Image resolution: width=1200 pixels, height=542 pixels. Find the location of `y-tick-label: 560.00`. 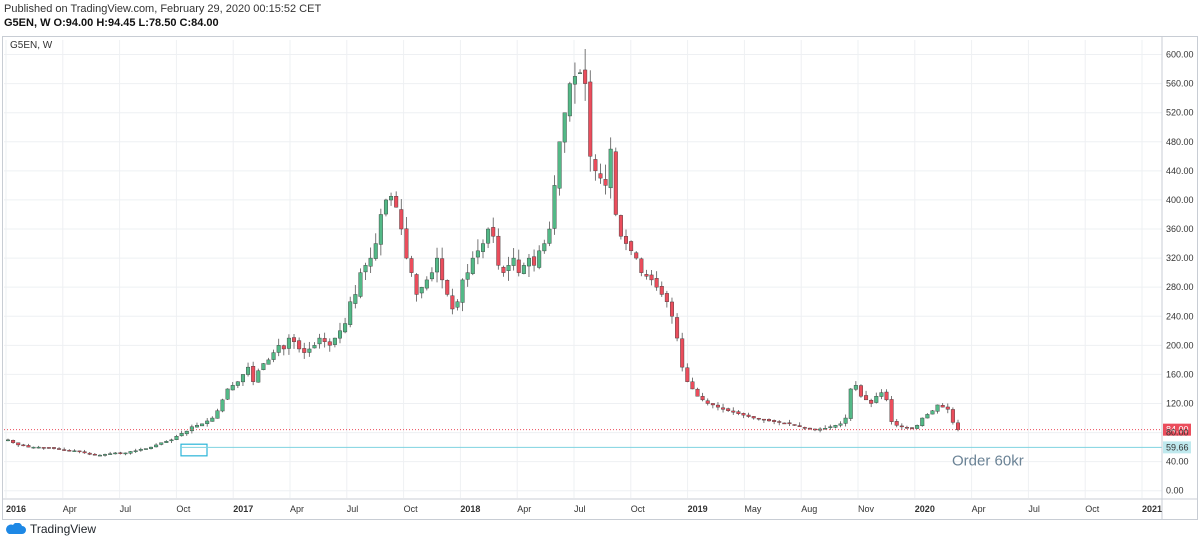

y-tick-label: 560.00 is located at coordinates (1180, 84).